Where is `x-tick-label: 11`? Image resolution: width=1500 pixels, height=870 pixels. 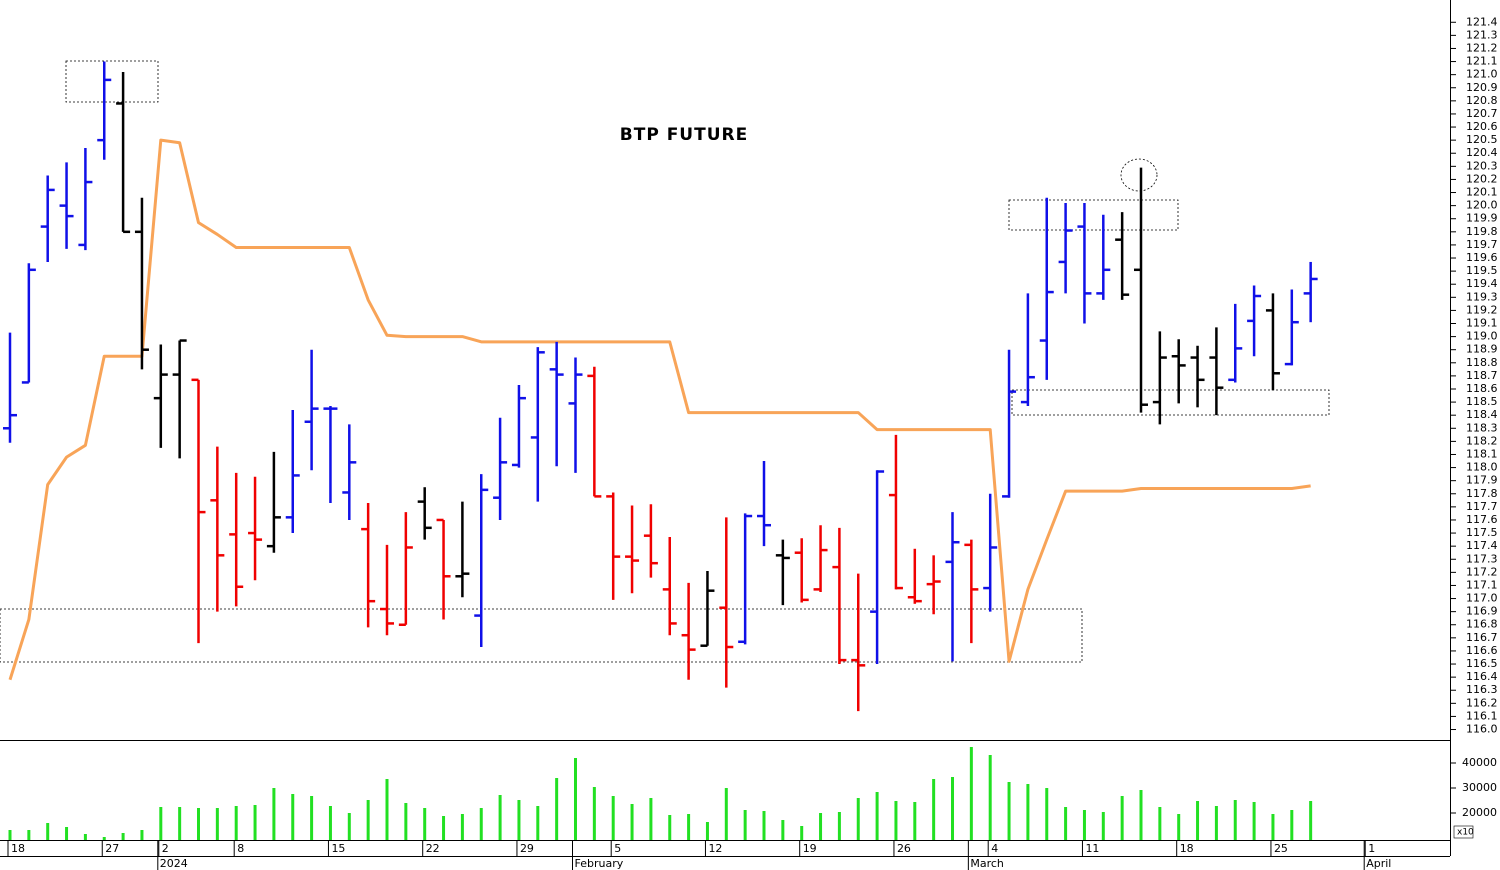
x-tick-label: 11 is located at coordinates (1092, 848).